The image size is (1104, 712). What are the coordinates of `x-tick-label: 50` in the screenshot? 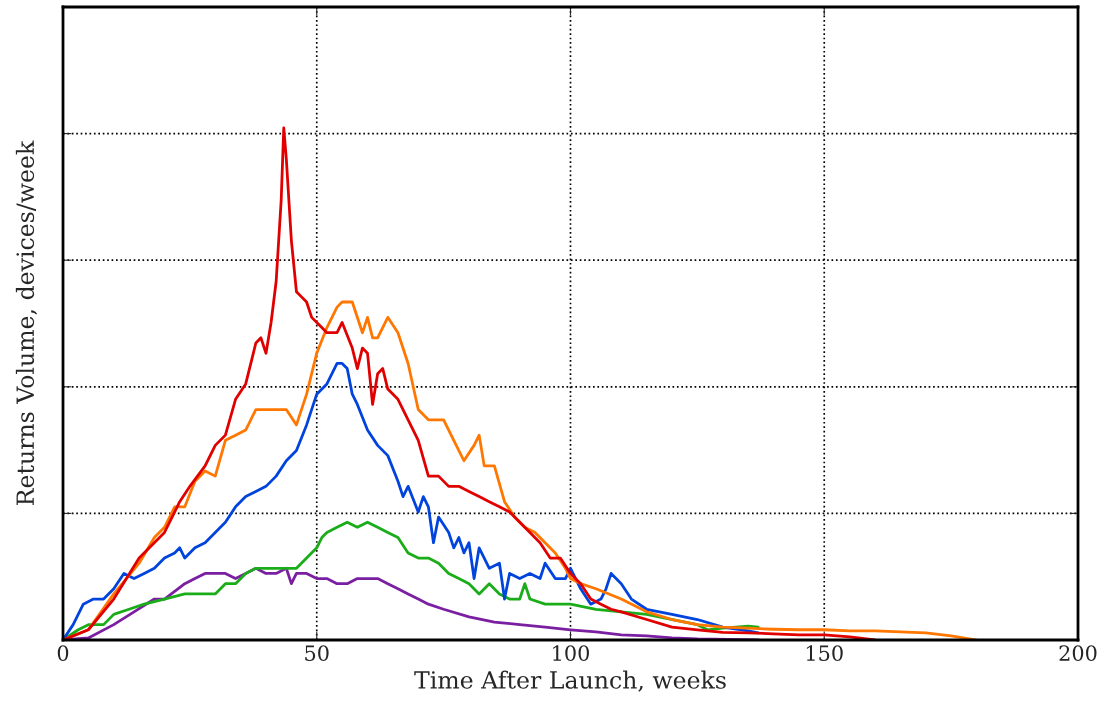 It's located at (317, 653).